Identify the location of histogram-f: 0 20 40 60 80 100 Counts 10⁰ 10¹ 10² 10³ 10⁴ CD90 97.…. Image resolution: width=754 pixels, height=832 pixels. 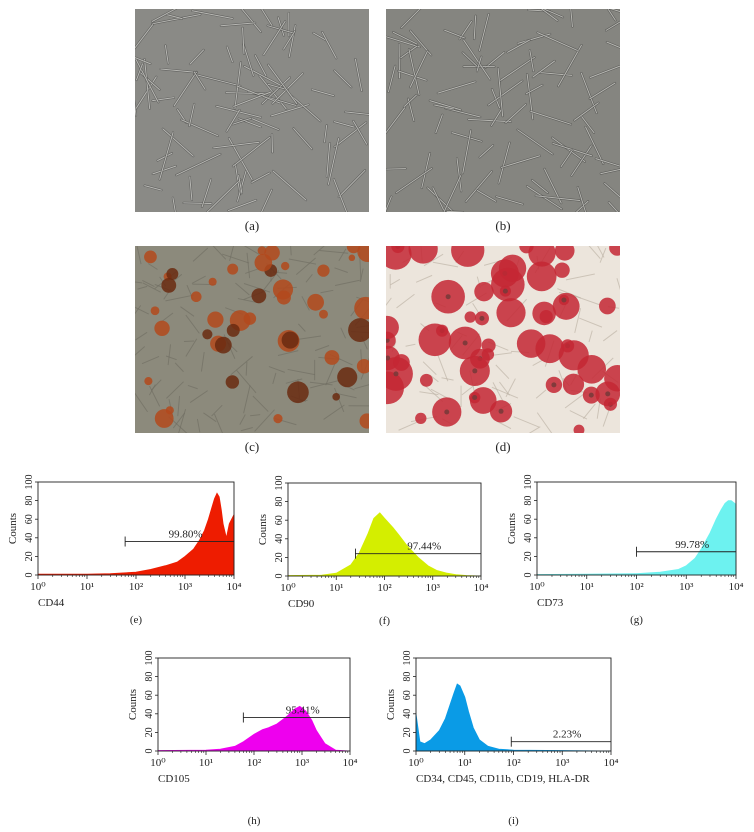
(373, 552).